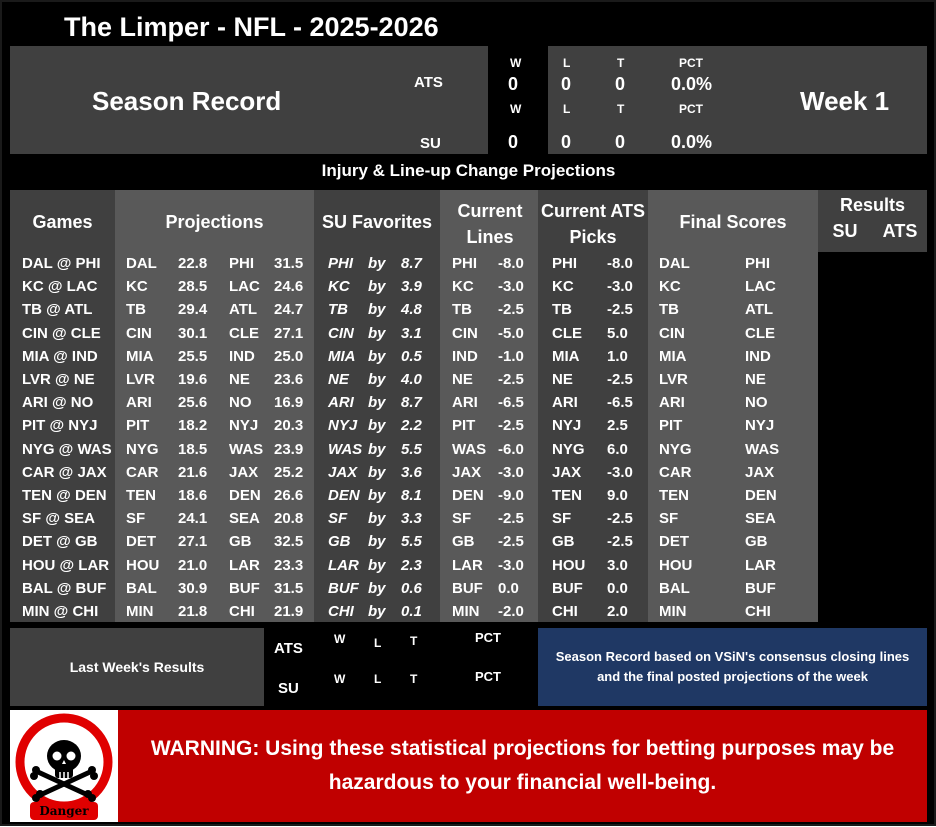 This screenshot has height=827, width=936. What do you see at coordinates (64, 766) in the screenshot?
I see `danger-sign: Danger` at bounding box center [64, 766].